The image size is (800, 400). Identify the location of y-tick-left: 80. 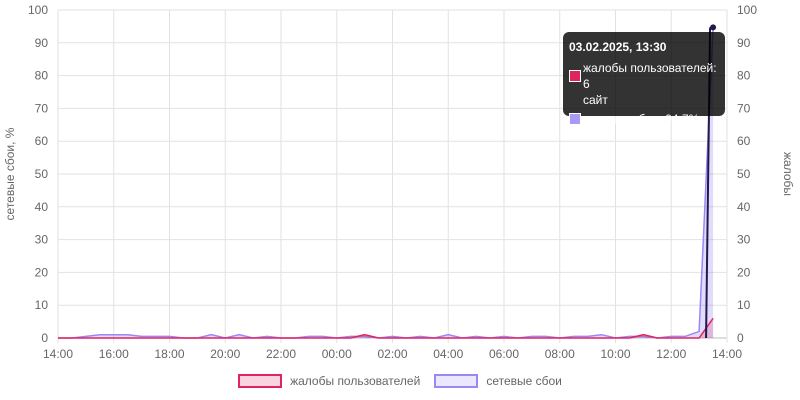
(42, 76).